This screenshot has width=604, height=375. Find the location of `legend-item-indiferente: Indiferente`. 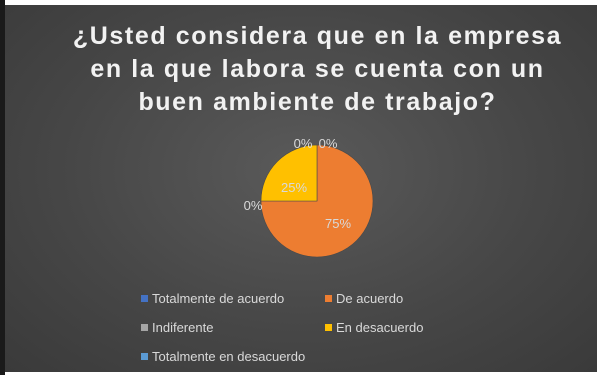

legend-item-indiferente: Indiferente is located at coordinates (177, 327).